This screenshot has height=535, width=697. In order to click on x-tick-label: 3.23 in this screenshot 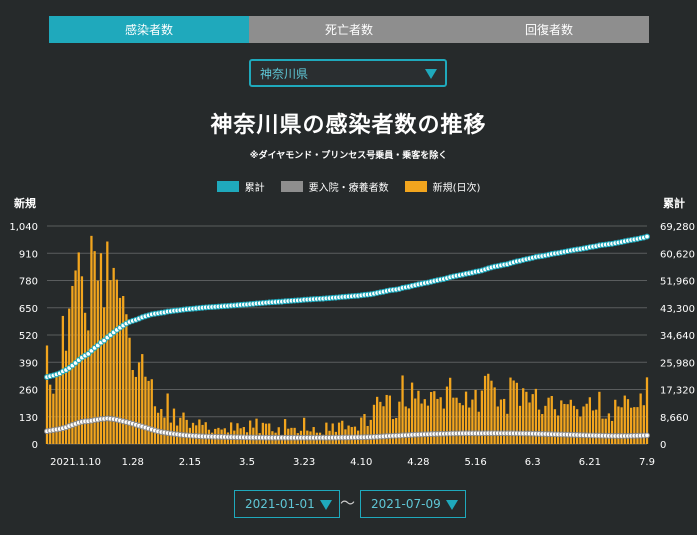, I will do `click(304, 462)`.